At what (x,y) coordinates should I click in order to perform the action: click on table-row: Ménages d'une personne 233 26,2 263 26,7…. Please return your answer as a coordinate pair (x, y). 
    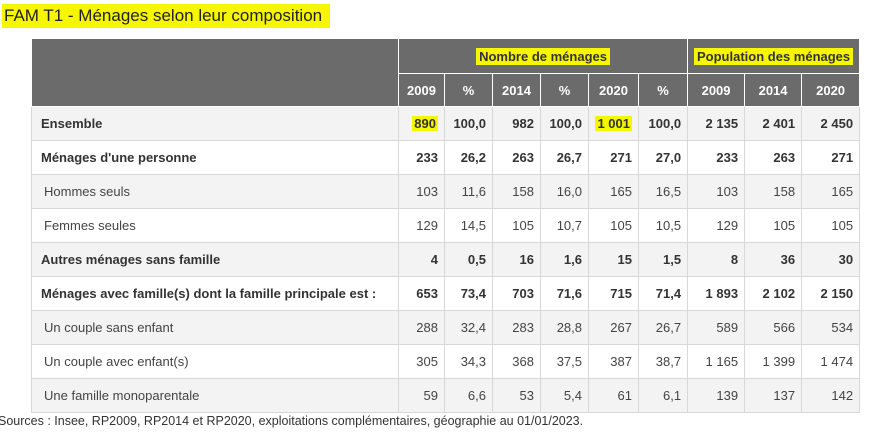
    Looking at the image, I should click on (446, 157).